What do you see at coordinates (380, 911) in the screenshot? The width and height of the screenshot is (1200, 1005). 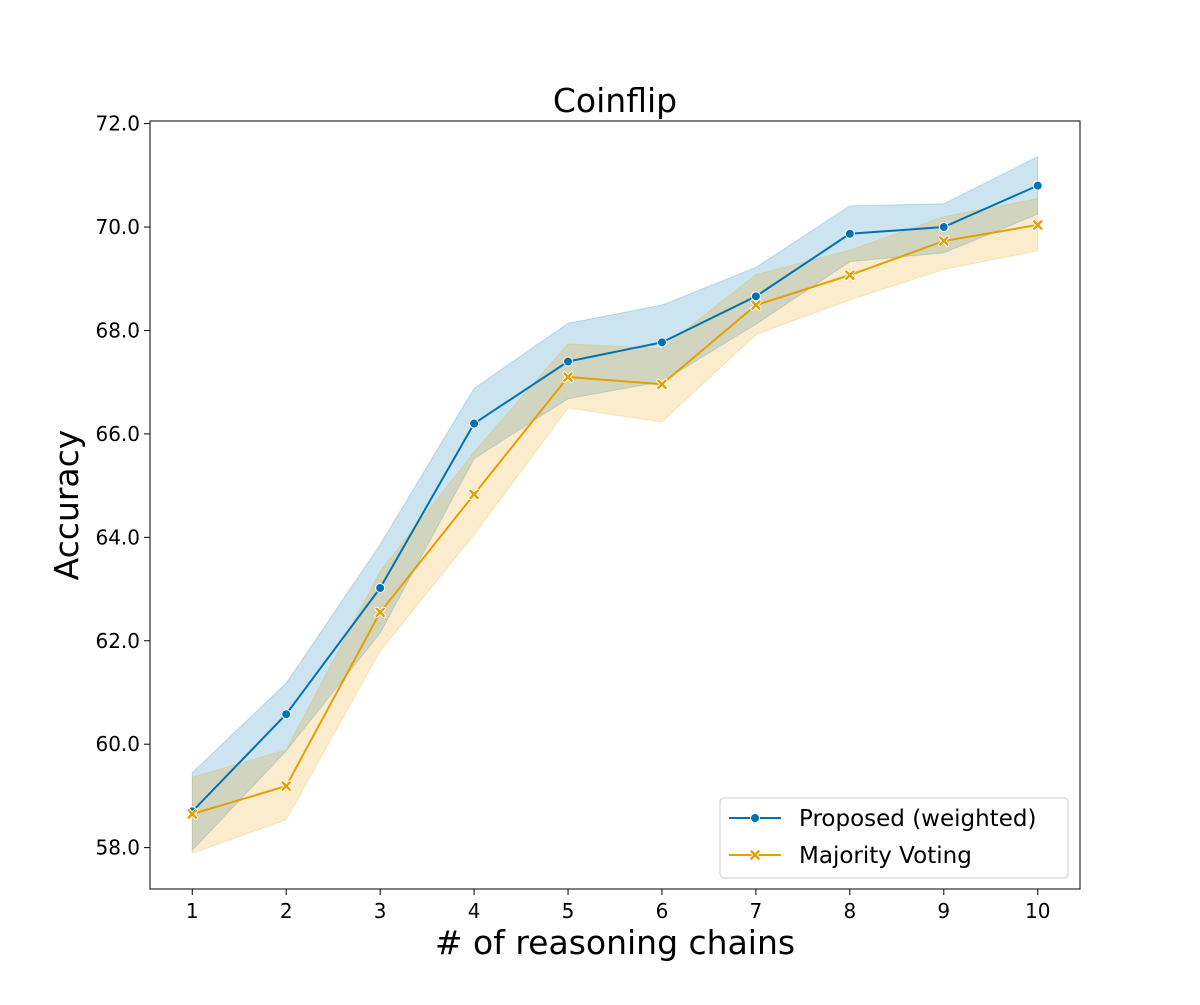 I see `x-tick-label-3: 3` at bounding box center [380, 911].